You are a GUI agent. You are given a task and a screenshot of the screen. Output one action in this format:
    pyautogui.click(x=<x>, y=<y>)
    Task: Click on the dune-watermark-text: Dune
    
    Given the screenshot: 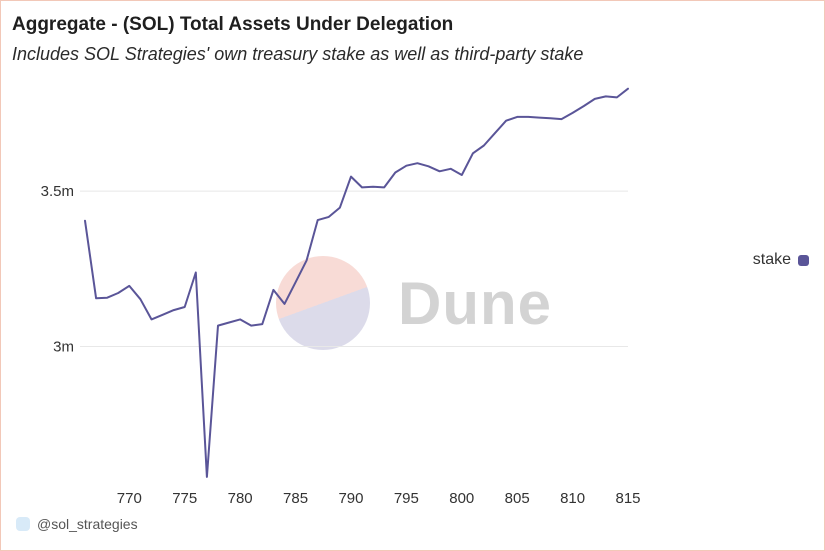 What is the action you would take?
    pyautogui.click(x=475, y=303)
    